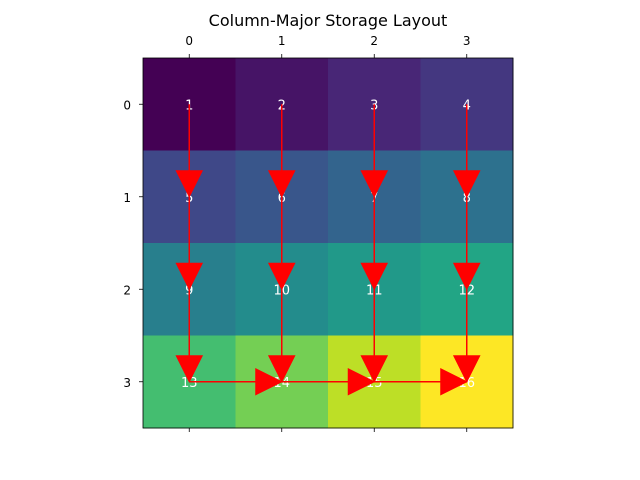  What do you see at coordinates (189, 383) in the screenshot?
I see `cell-value-label: 13` at bounding box center [189, 383].